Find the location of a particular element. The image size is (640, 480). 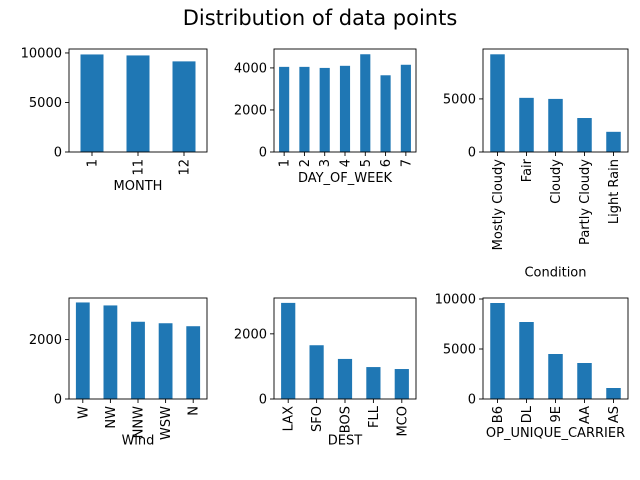

x-tick-label: W is located at coordinates (83, 412).